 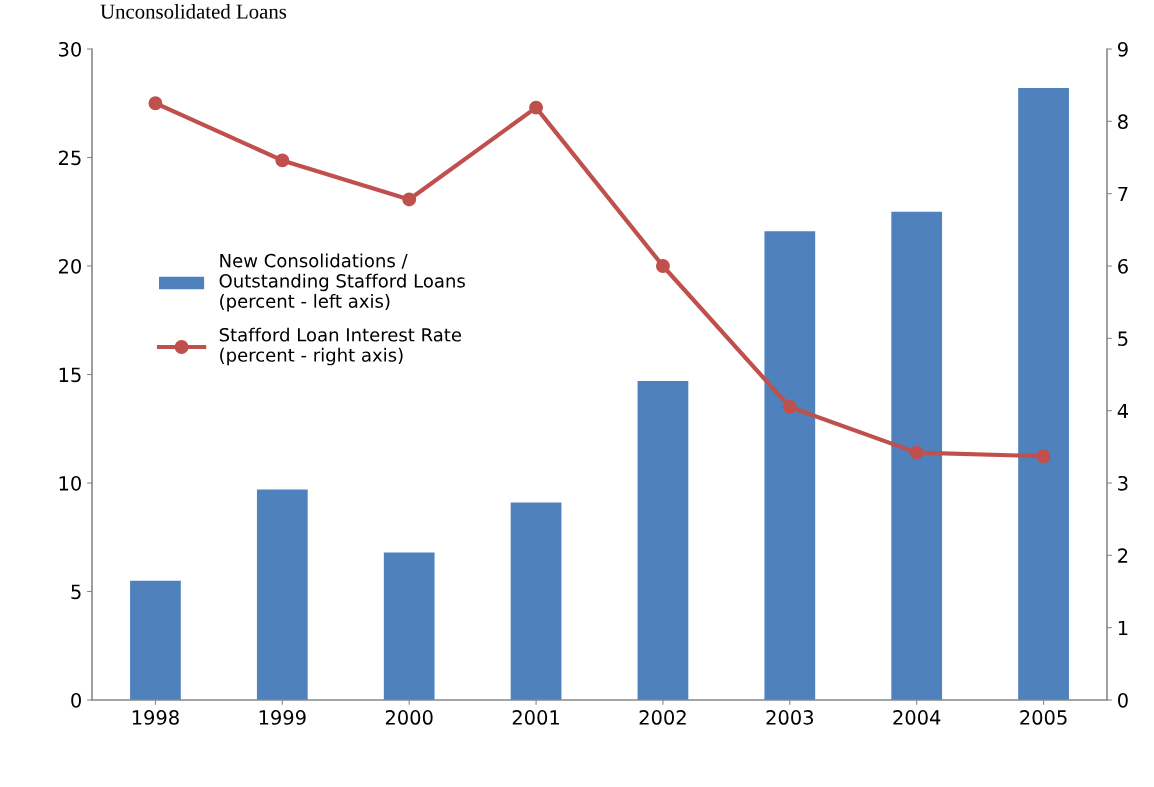 What do you see at coordinates (1123, 121) in the screenshot?
I see `y2-tick-label: 8` at bounding box center [1123, 121].